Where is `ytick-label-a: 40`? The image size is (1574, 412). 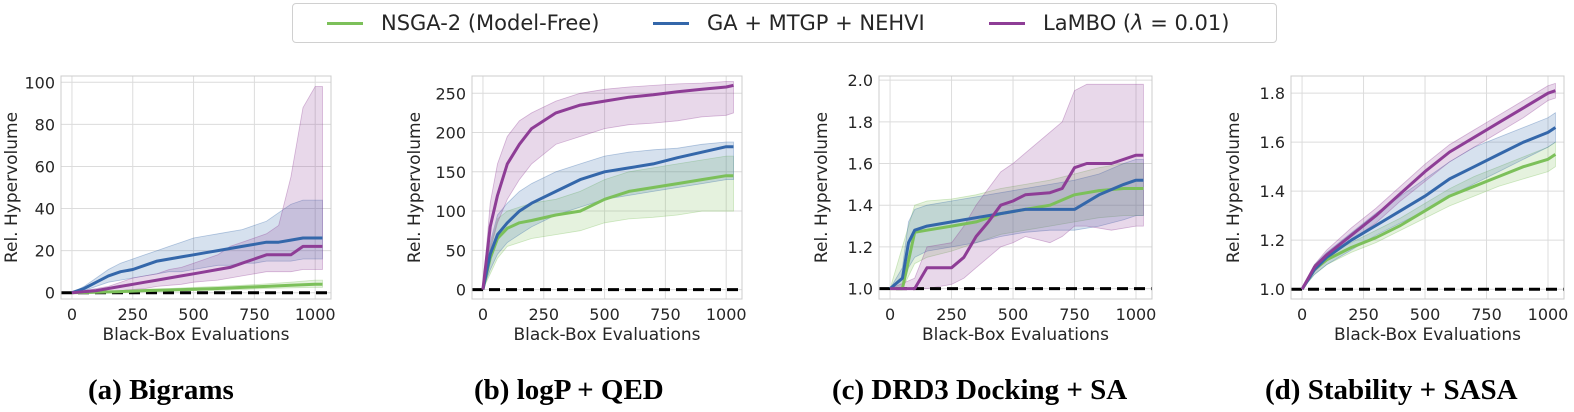 ytick-label-a: 40 is located at coordinates (45, 209).